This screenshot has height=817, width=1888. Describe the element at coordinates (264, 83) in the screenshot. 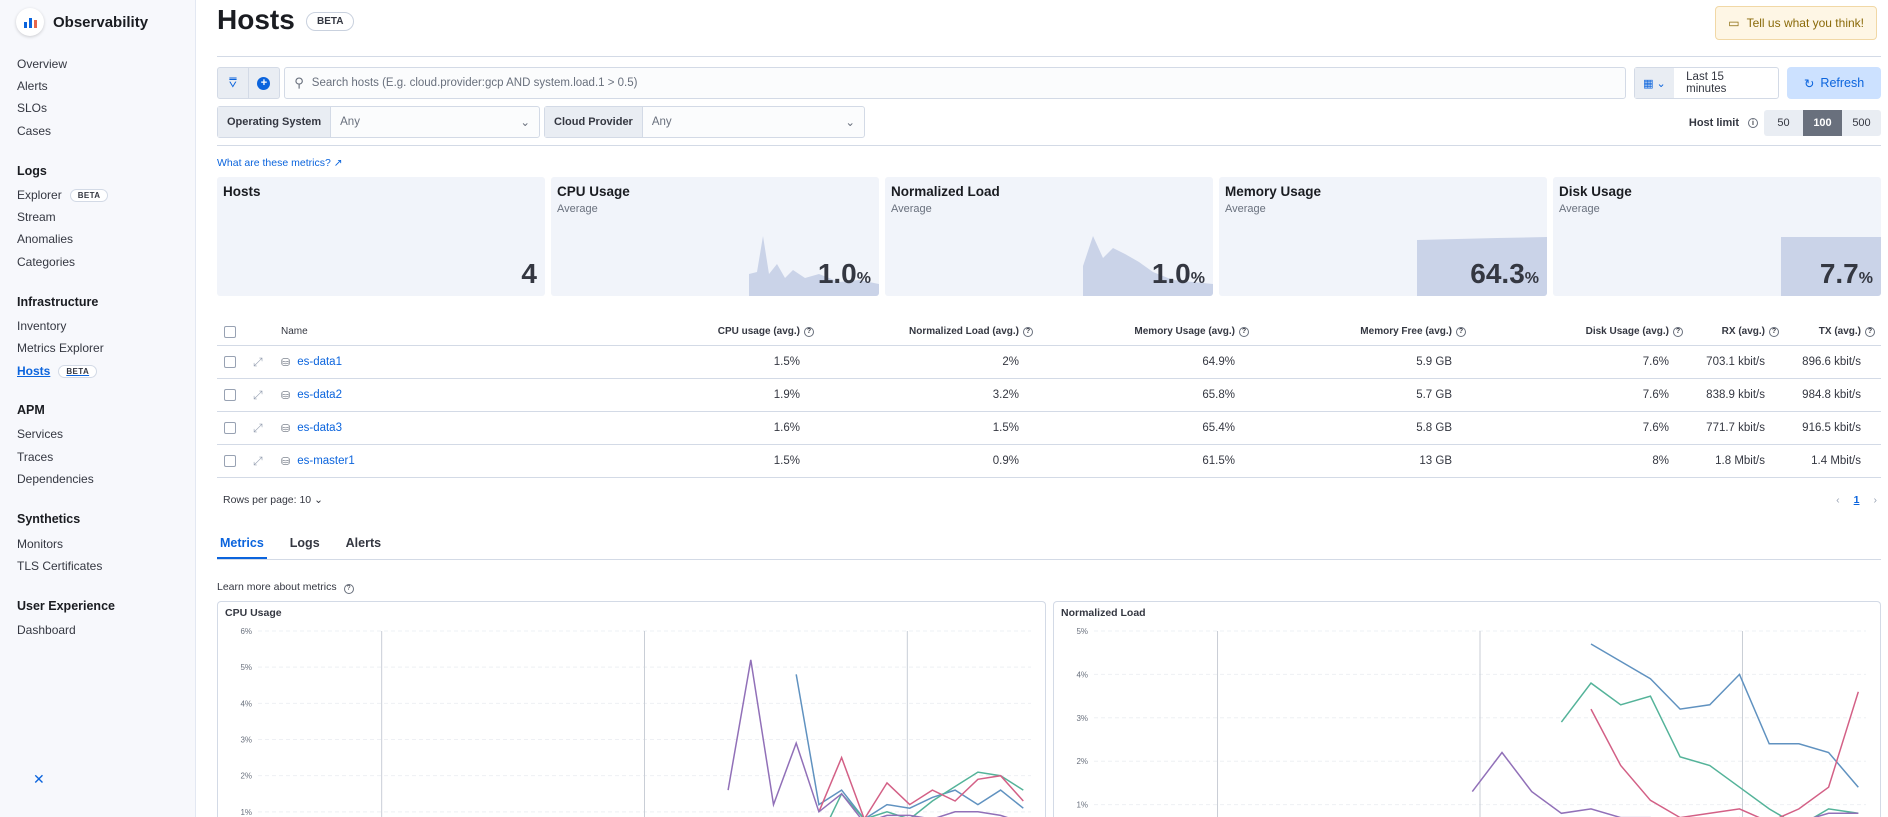

I see `add-filter-button: +` at that location.